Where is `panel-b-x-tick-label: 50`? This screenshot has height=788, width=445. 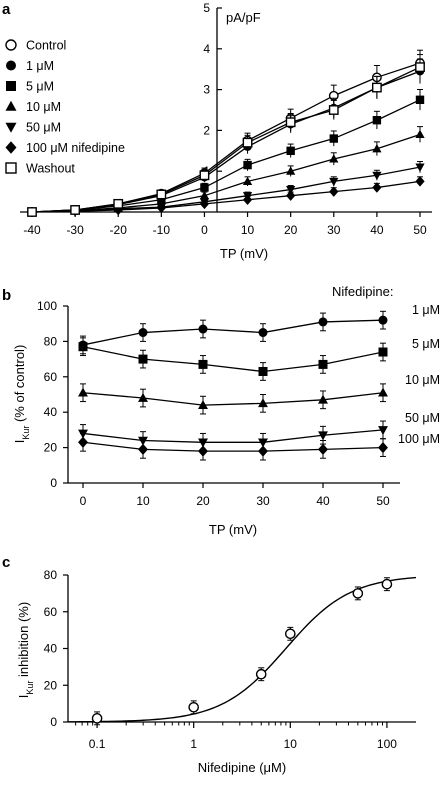
panel-b-x-tick-label: 50 is located at coordinates (383, 501).